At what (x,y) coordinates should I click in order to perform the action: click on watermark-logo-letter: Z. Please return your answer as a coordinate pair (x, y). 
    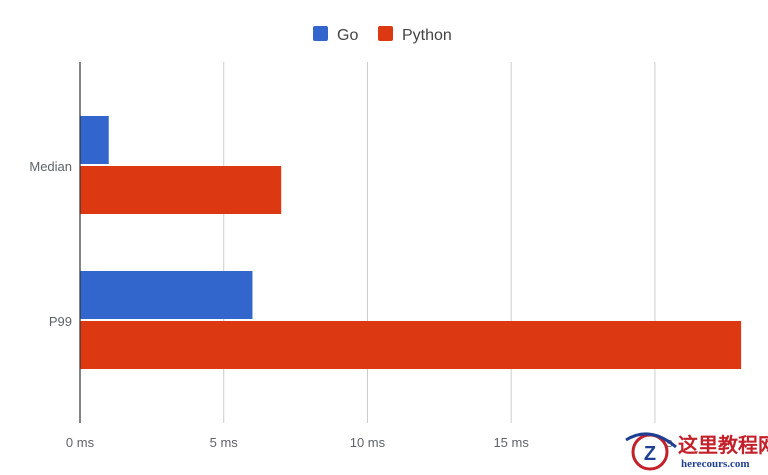
    Looking at the image, I should click on (650, 454).